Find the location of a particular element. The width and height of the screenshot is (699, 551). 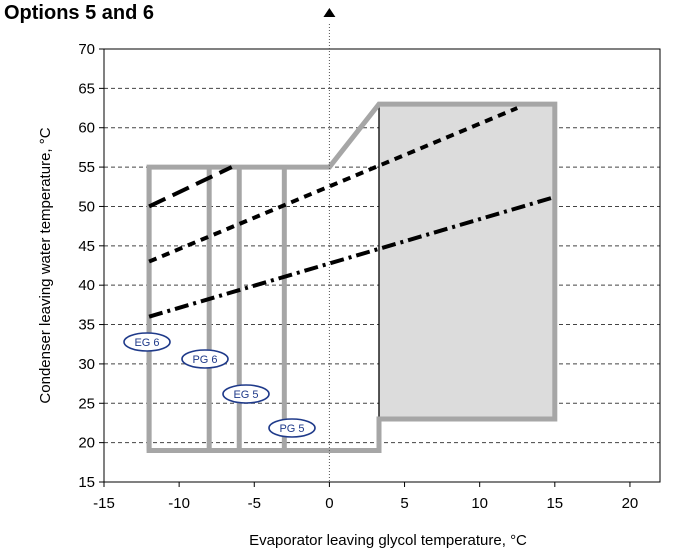

zone-label-text: PG 6 is located at coordinates (204, 360).